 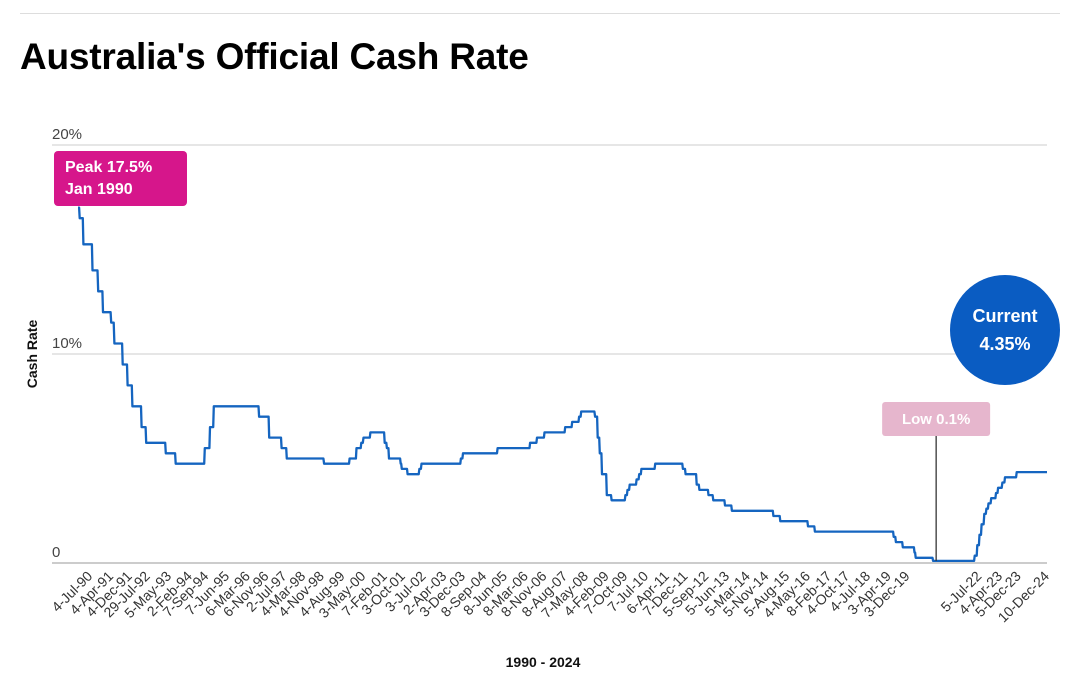 I want to click on y-tick-label: 0, so click(x=56, y=552).